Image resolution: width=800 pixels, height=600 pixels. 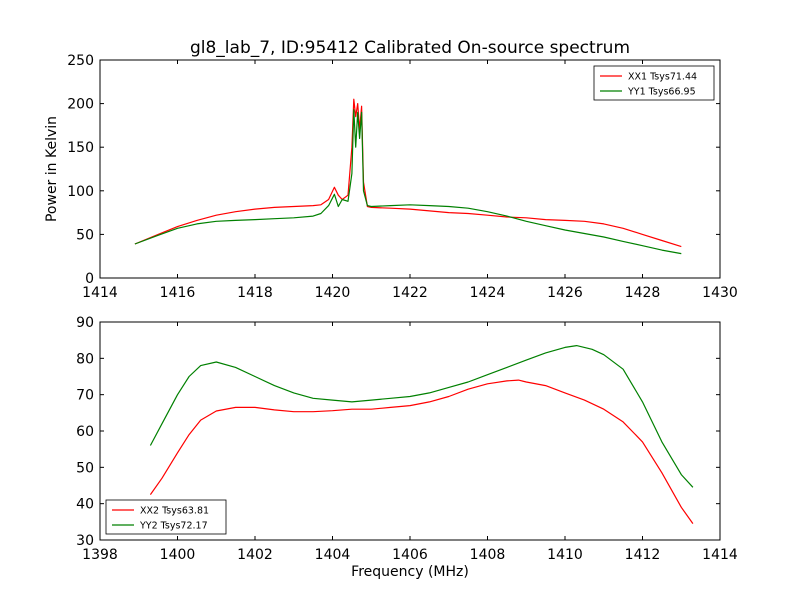 I want to click on y-tick-label: 70, so click(x=85, y=396).